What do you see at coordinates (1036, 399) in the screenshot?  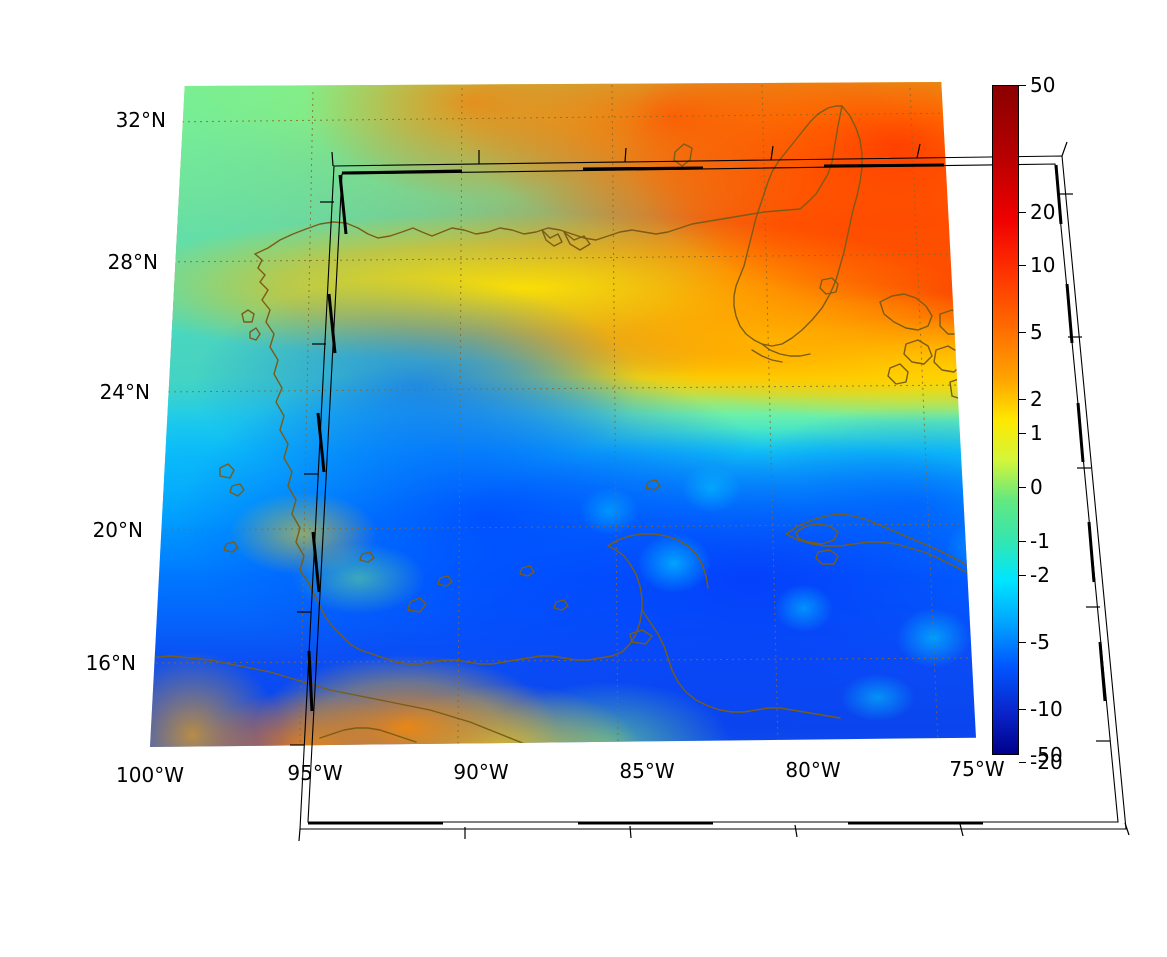 I see `colorbar-label-2: 2` at bounding box center [1036, 399].